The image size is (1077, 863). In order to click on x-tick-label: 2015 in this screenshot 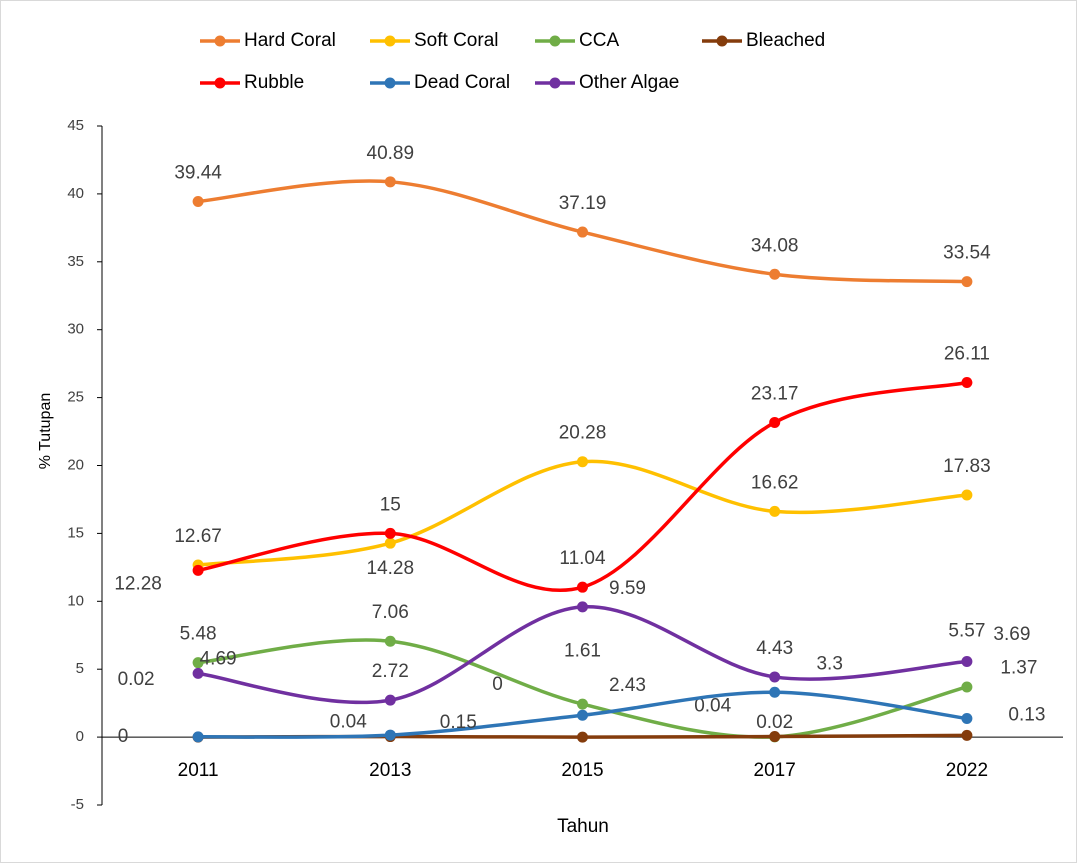, I will do `click(582, 770)`.